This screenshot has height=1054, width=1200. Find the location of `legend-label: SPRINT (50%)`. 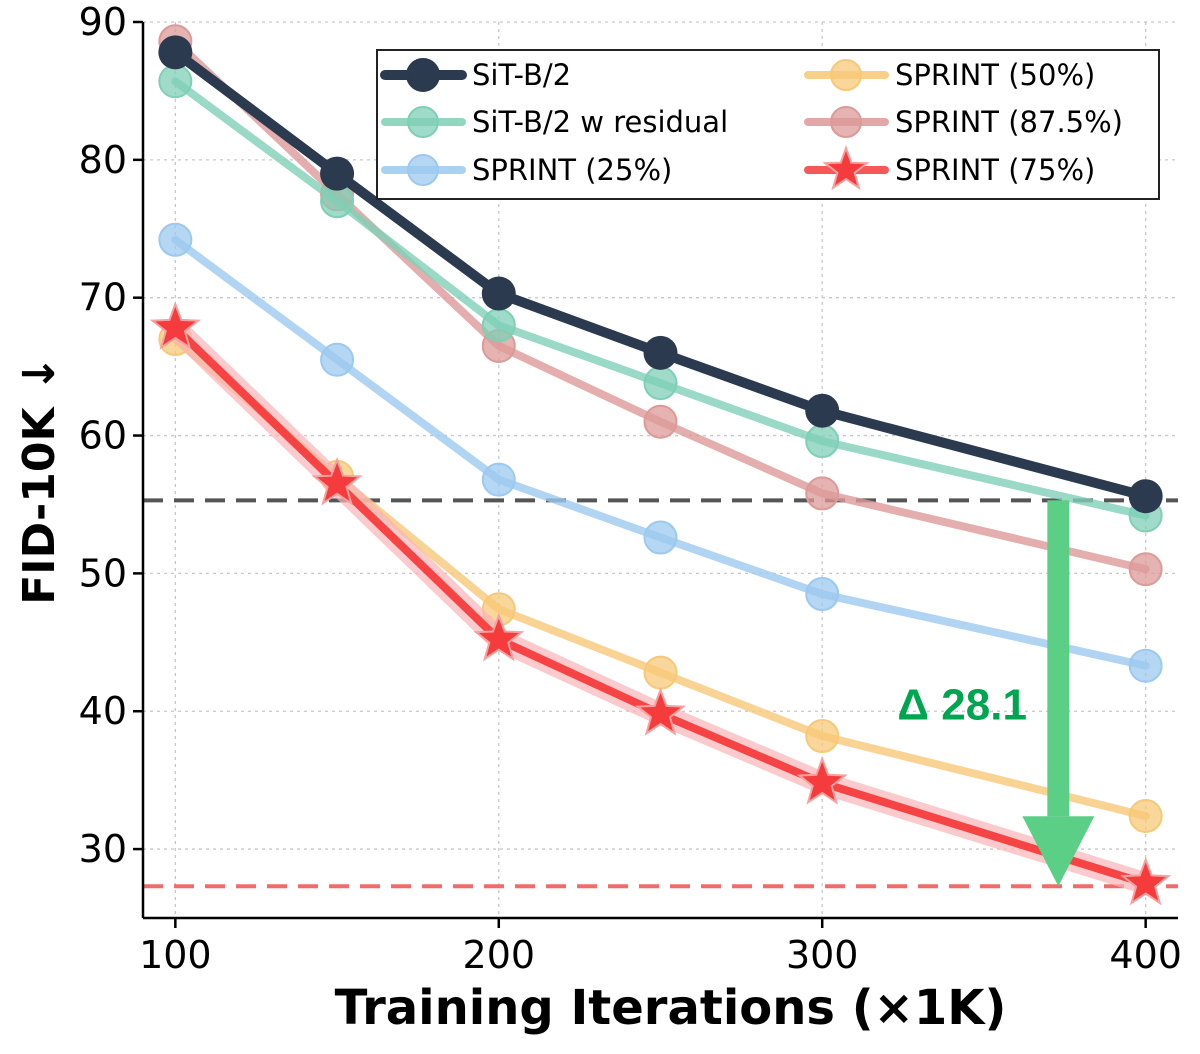

legend-label: SPRINT (50%) is located at coordinates (995, 75).